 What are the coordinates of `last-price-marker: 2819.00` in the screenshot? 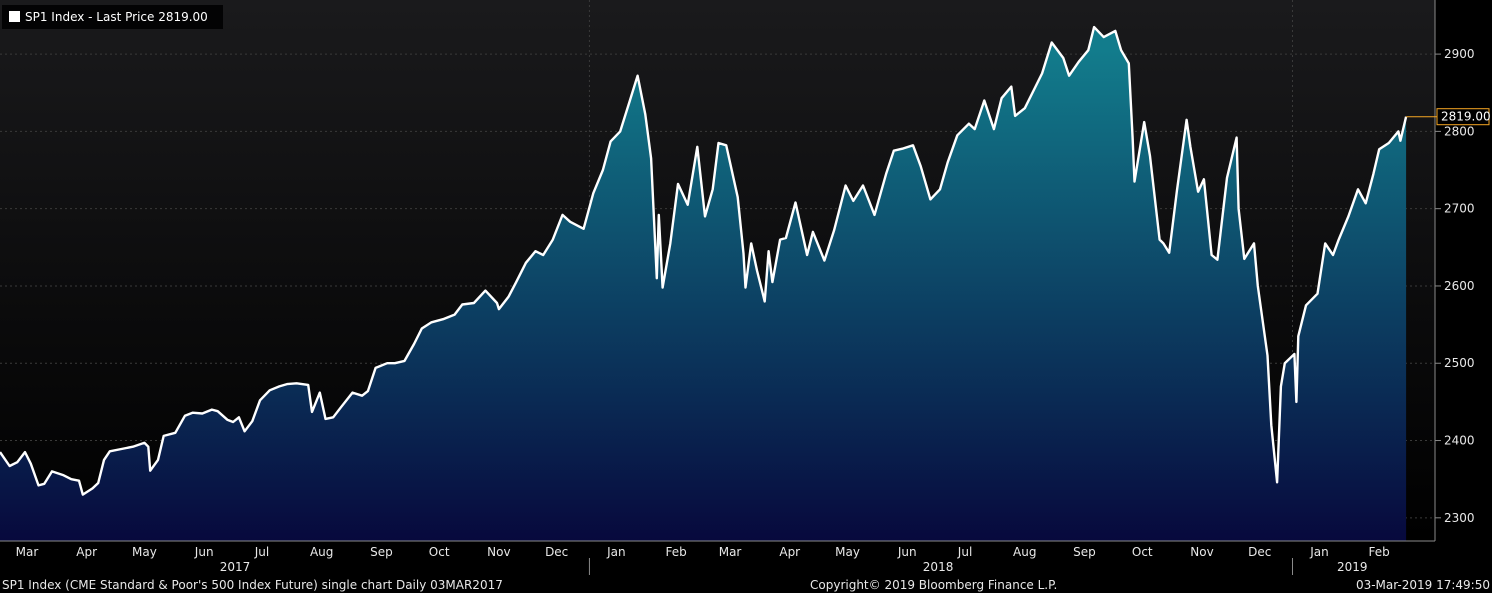 It's located at (1448, 117).